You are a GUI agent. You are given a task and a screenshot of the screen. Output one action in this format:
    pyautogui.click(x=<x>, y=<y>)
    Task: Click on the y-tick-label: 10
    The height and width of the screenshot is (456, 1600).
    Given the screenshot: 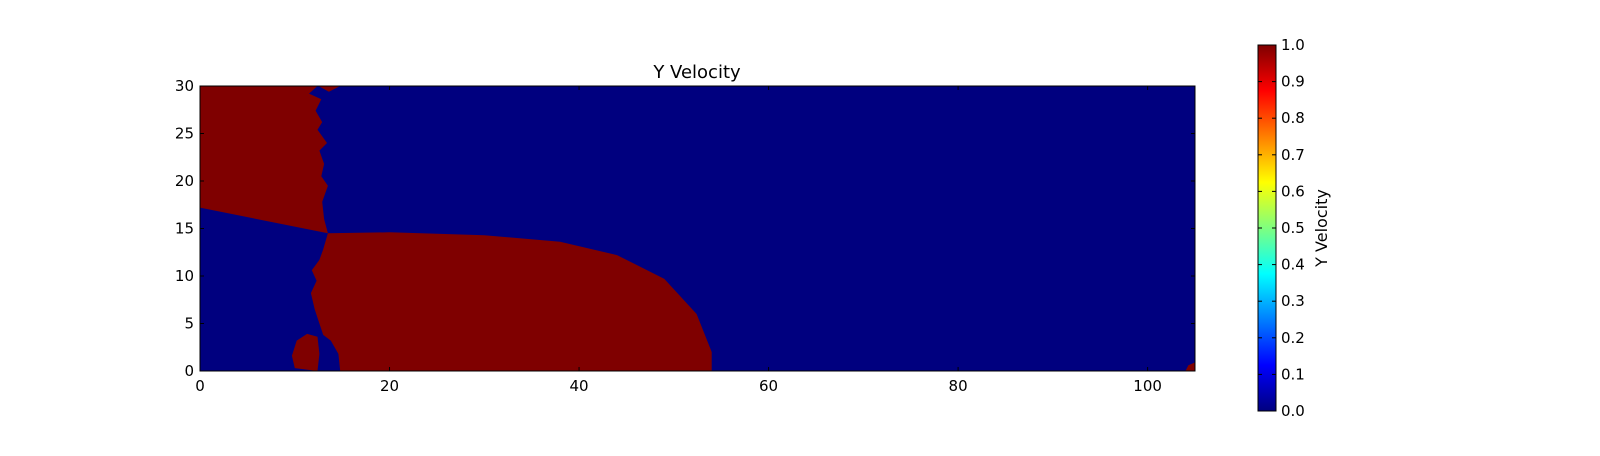 What is the action you would take?
    pyautogui.click(x=184, y=276)
    